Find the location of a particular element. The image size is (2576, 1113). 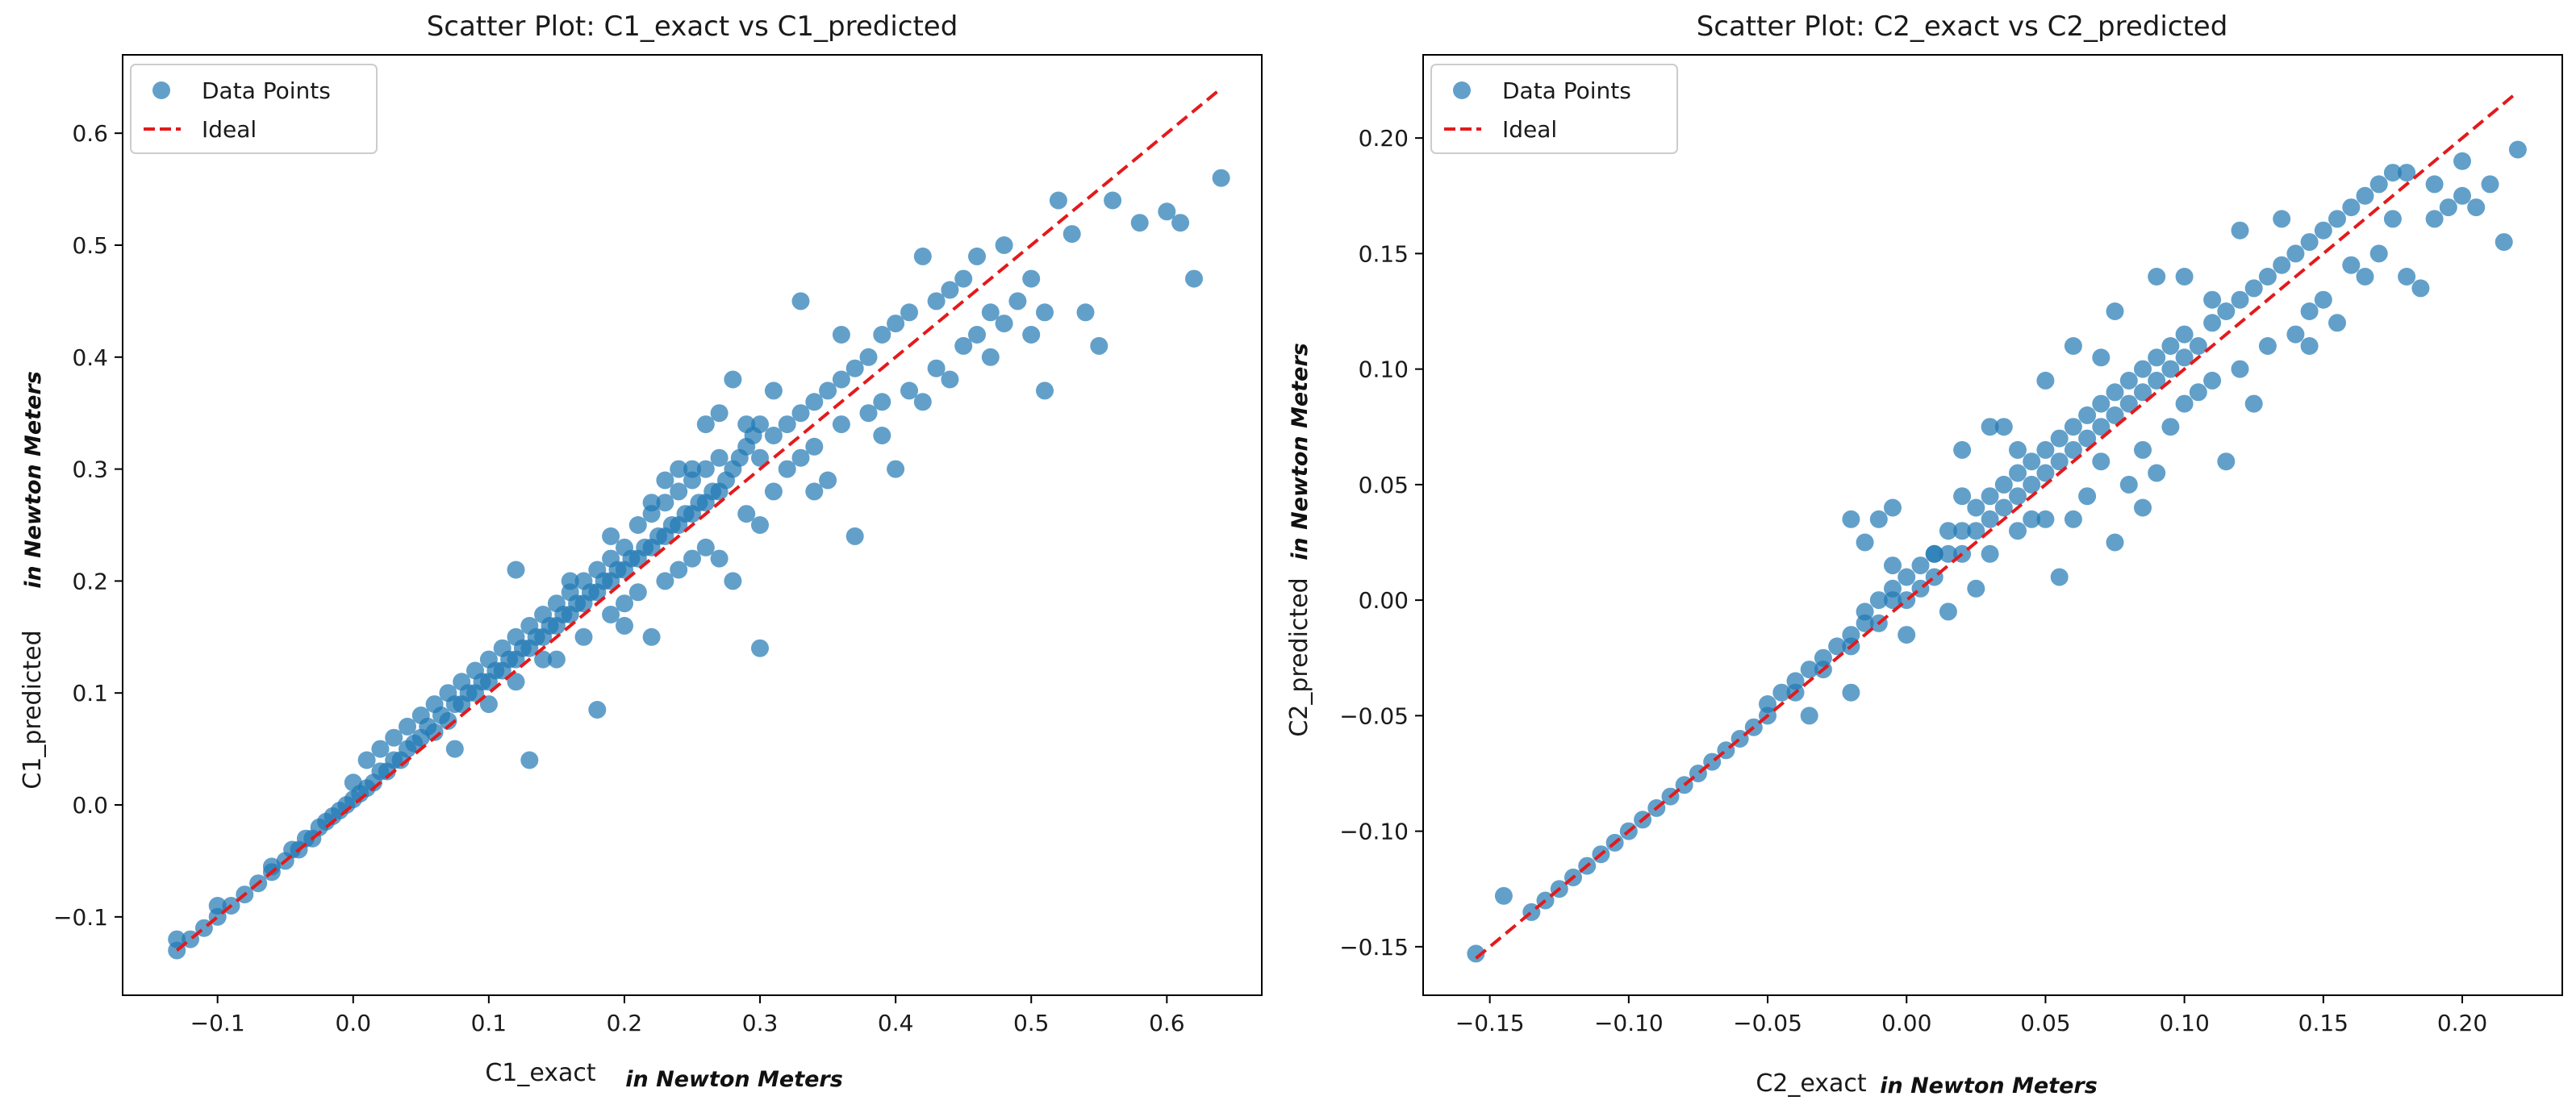

chart-c1-legend: Data Points Ideal is located at coordinates (254, 109).